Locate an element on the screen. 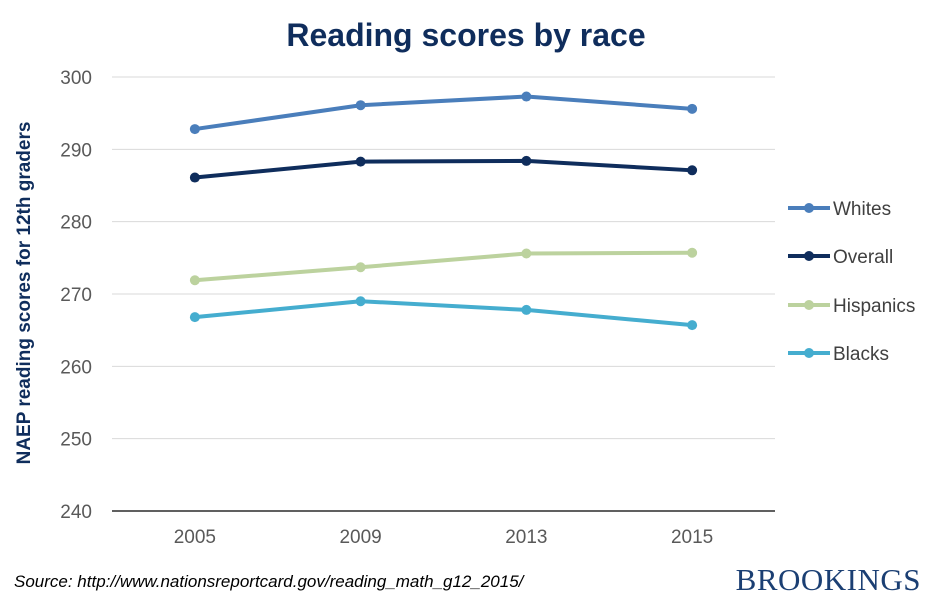 Image resolution: width=932 pixels, height=601 pixels. y-axis-label: NAEP reading scores for 12th graders is located at coordinates (24, 293).